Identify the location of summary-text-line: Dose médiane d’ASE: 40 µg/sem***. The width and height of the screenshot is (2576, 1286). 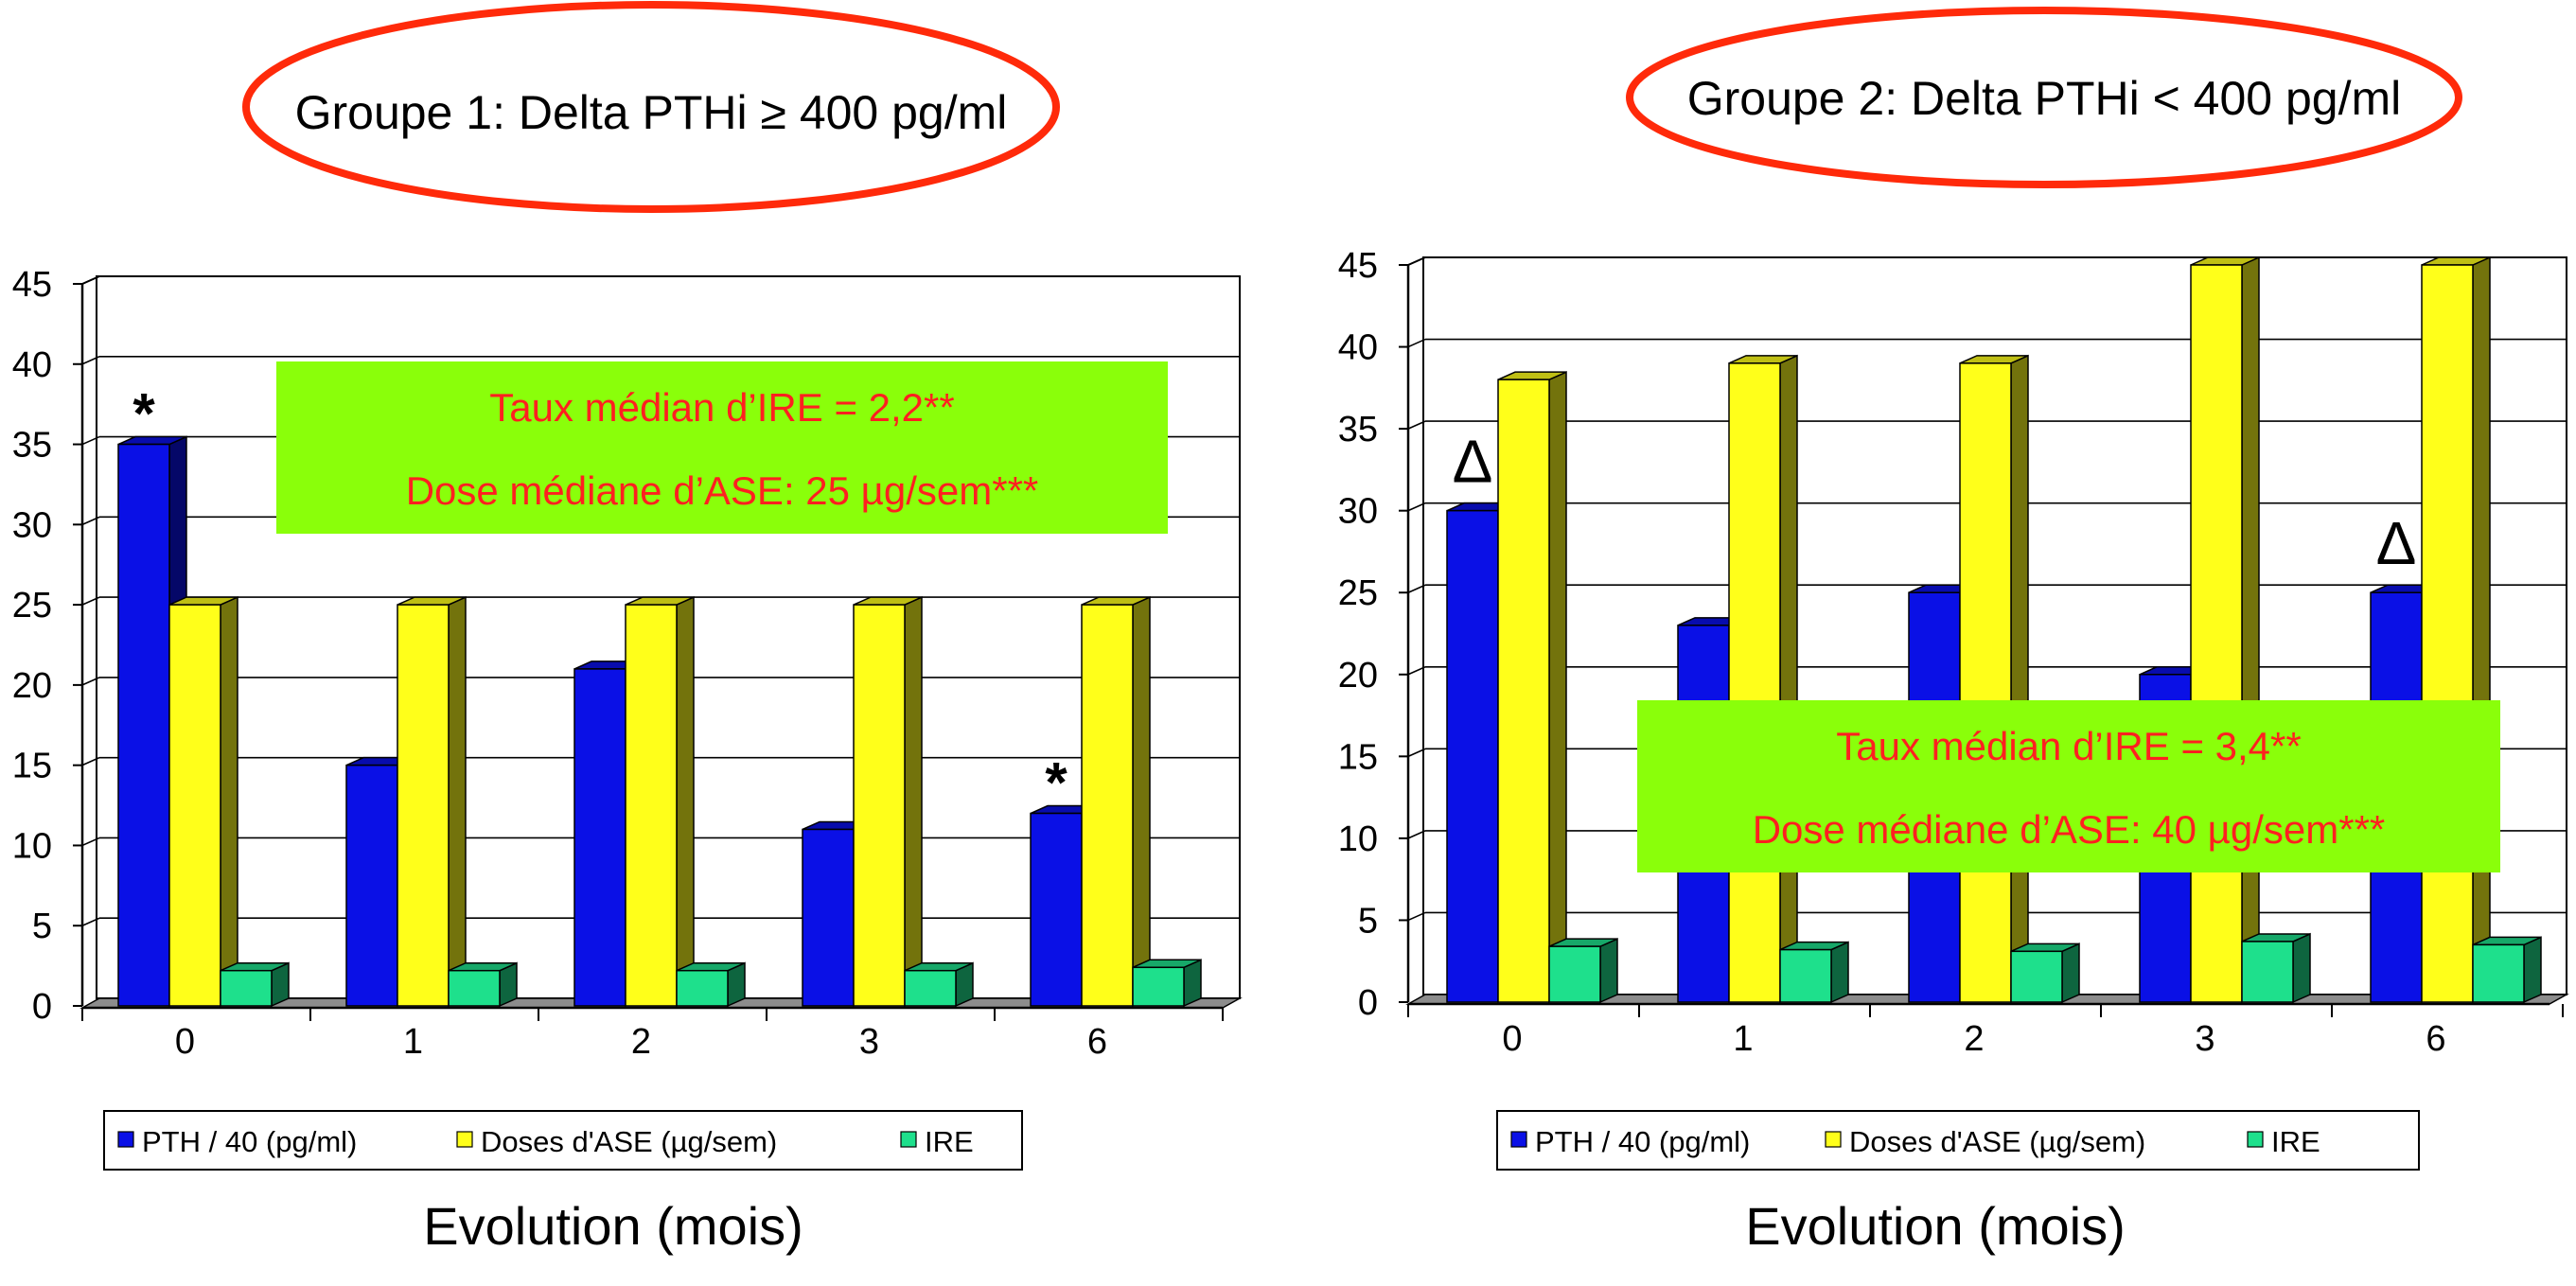
(2069, 830).